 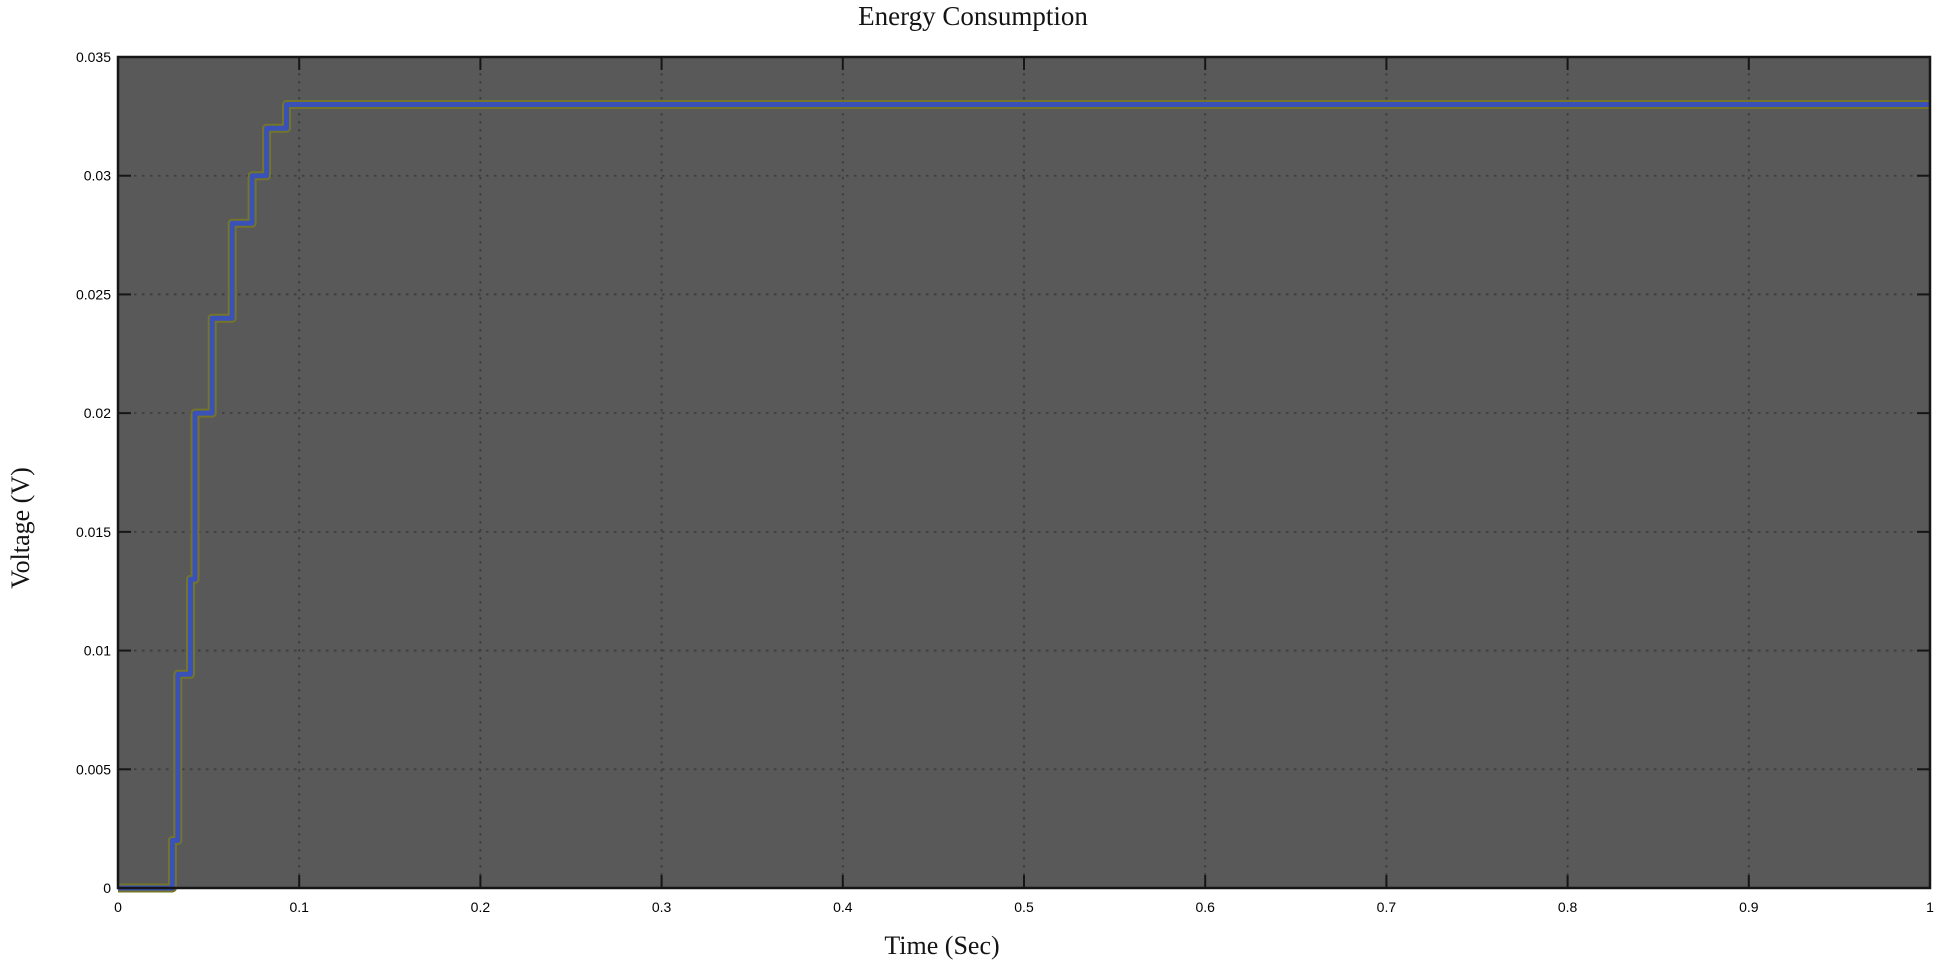 What do you see at coordinates (118, 907) in the screenshot?
I see `x-tick-label: 0` at bounding box center [118, 907].